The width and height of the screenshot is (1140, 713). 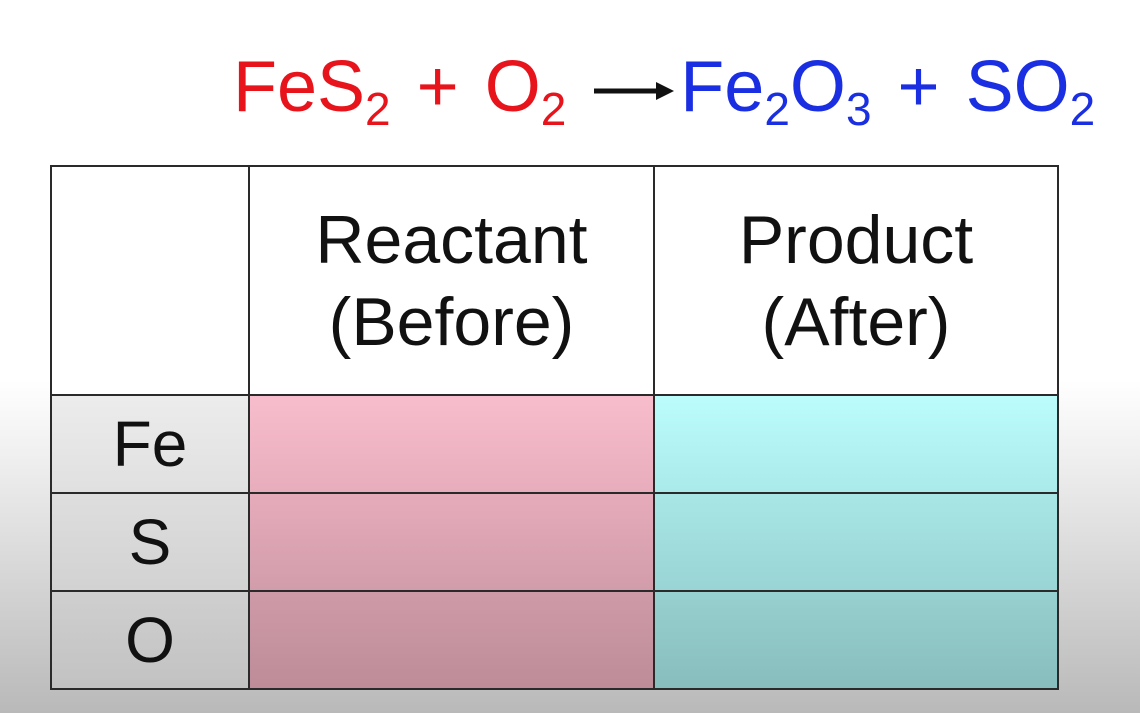 I want to click on header-line: (After), so click(x=856, y=321).